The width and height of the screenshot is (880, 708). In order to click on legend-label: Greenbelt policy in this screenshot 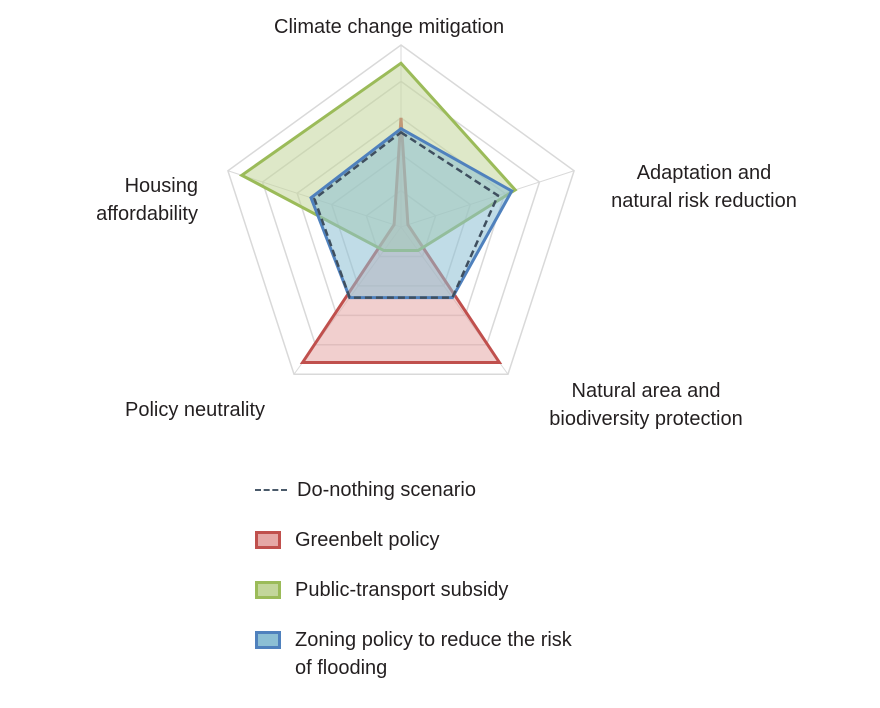, I will do `click(367, 540)`.